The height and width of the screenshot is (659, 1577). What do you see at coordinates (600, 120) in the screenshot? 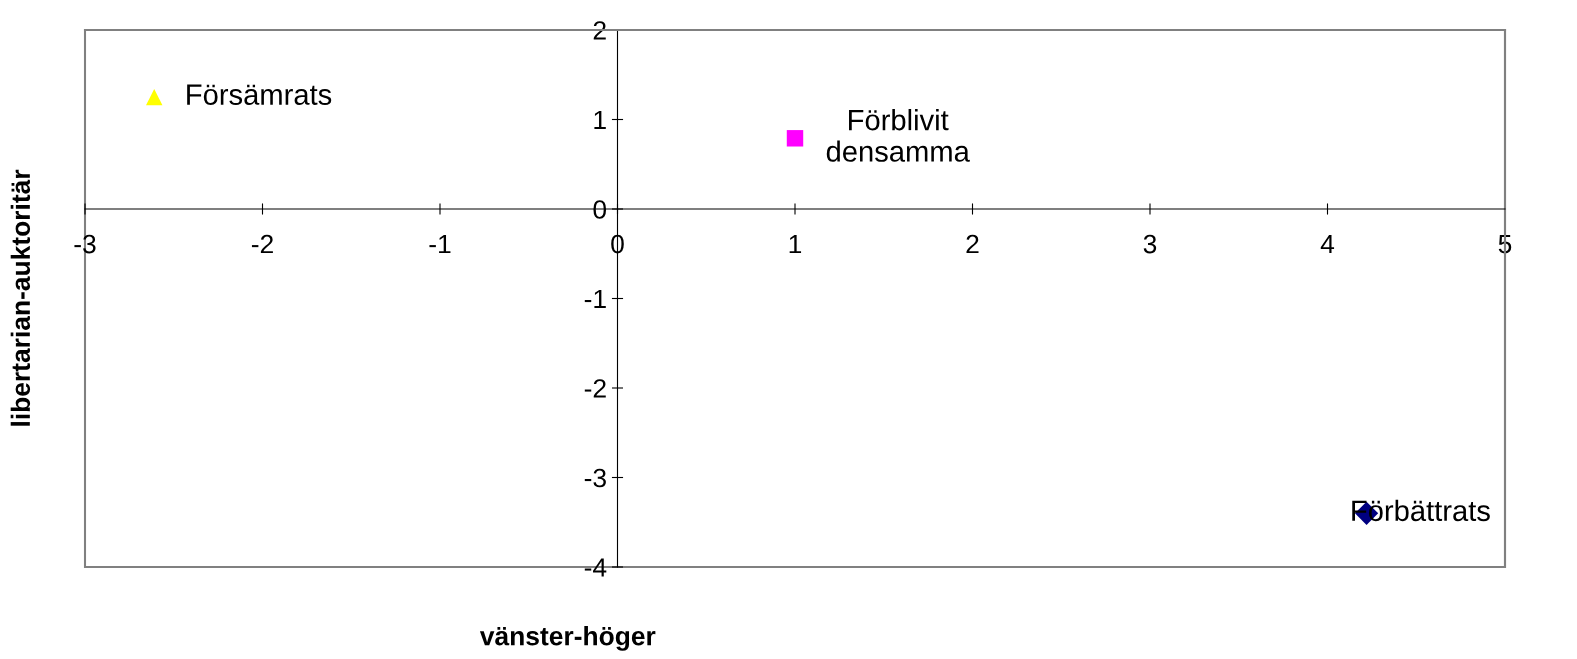
I see `y-tick-label: 1` at bounding box center [600, 120].